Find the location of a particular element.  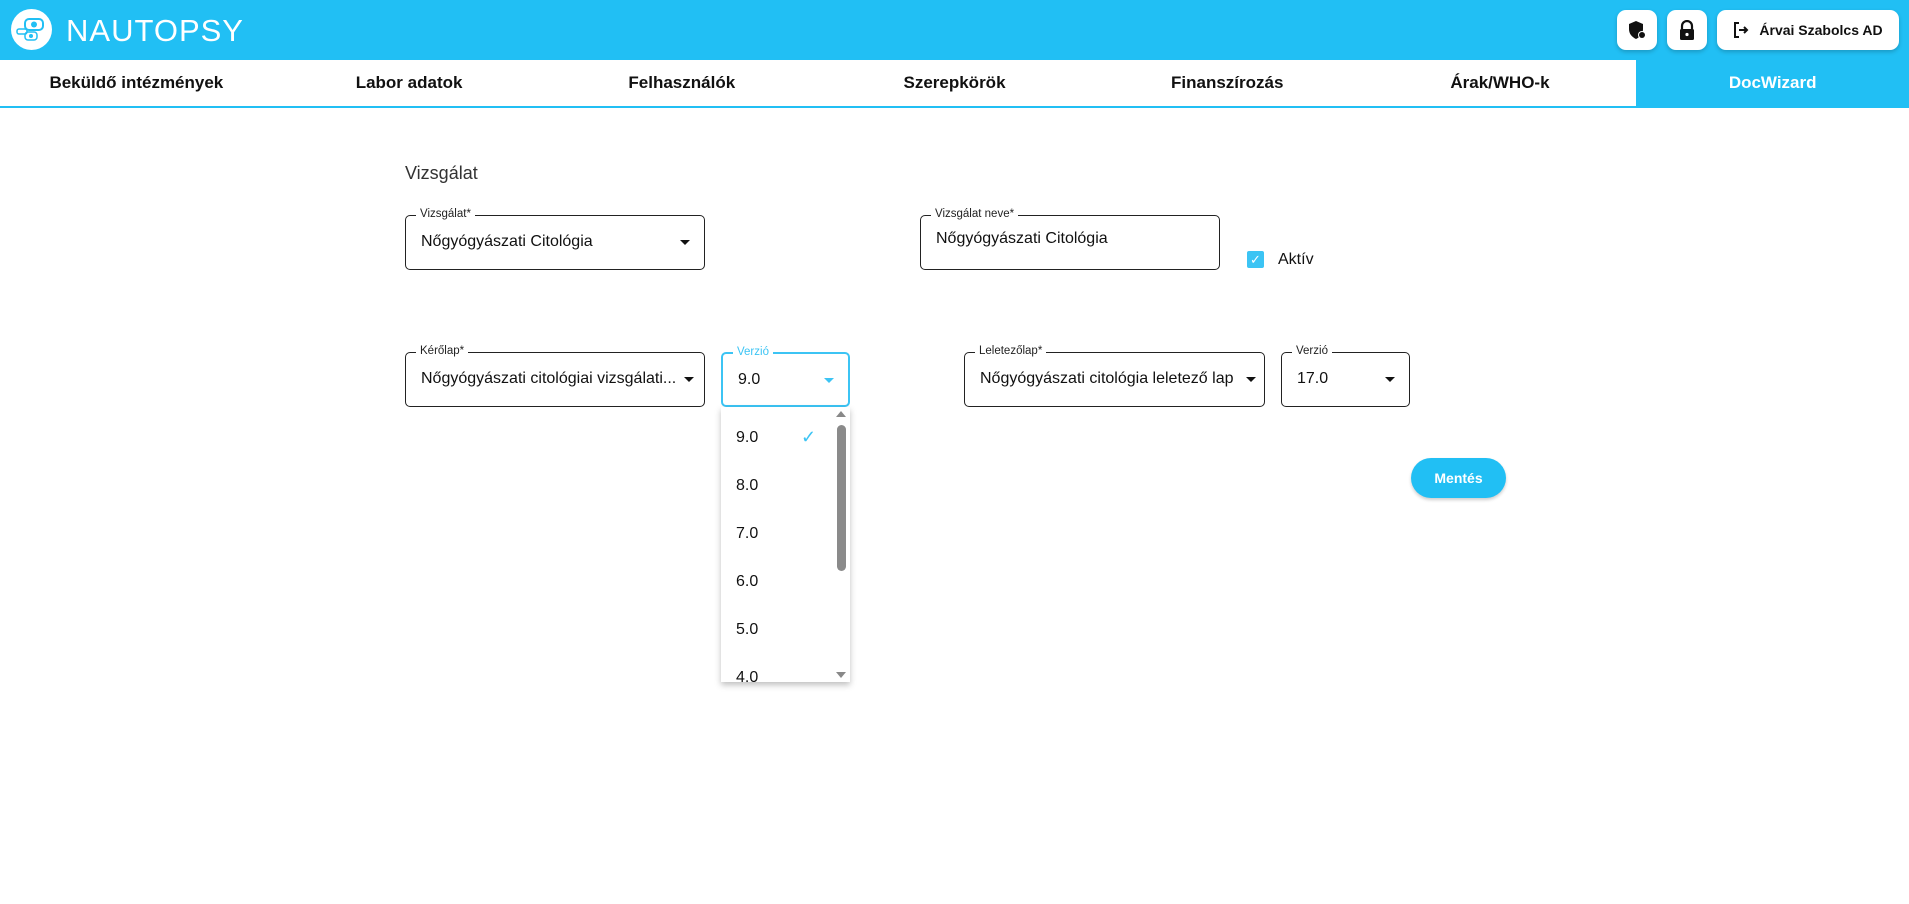

option-item: 7.0 is located at coordinates (747, 533).